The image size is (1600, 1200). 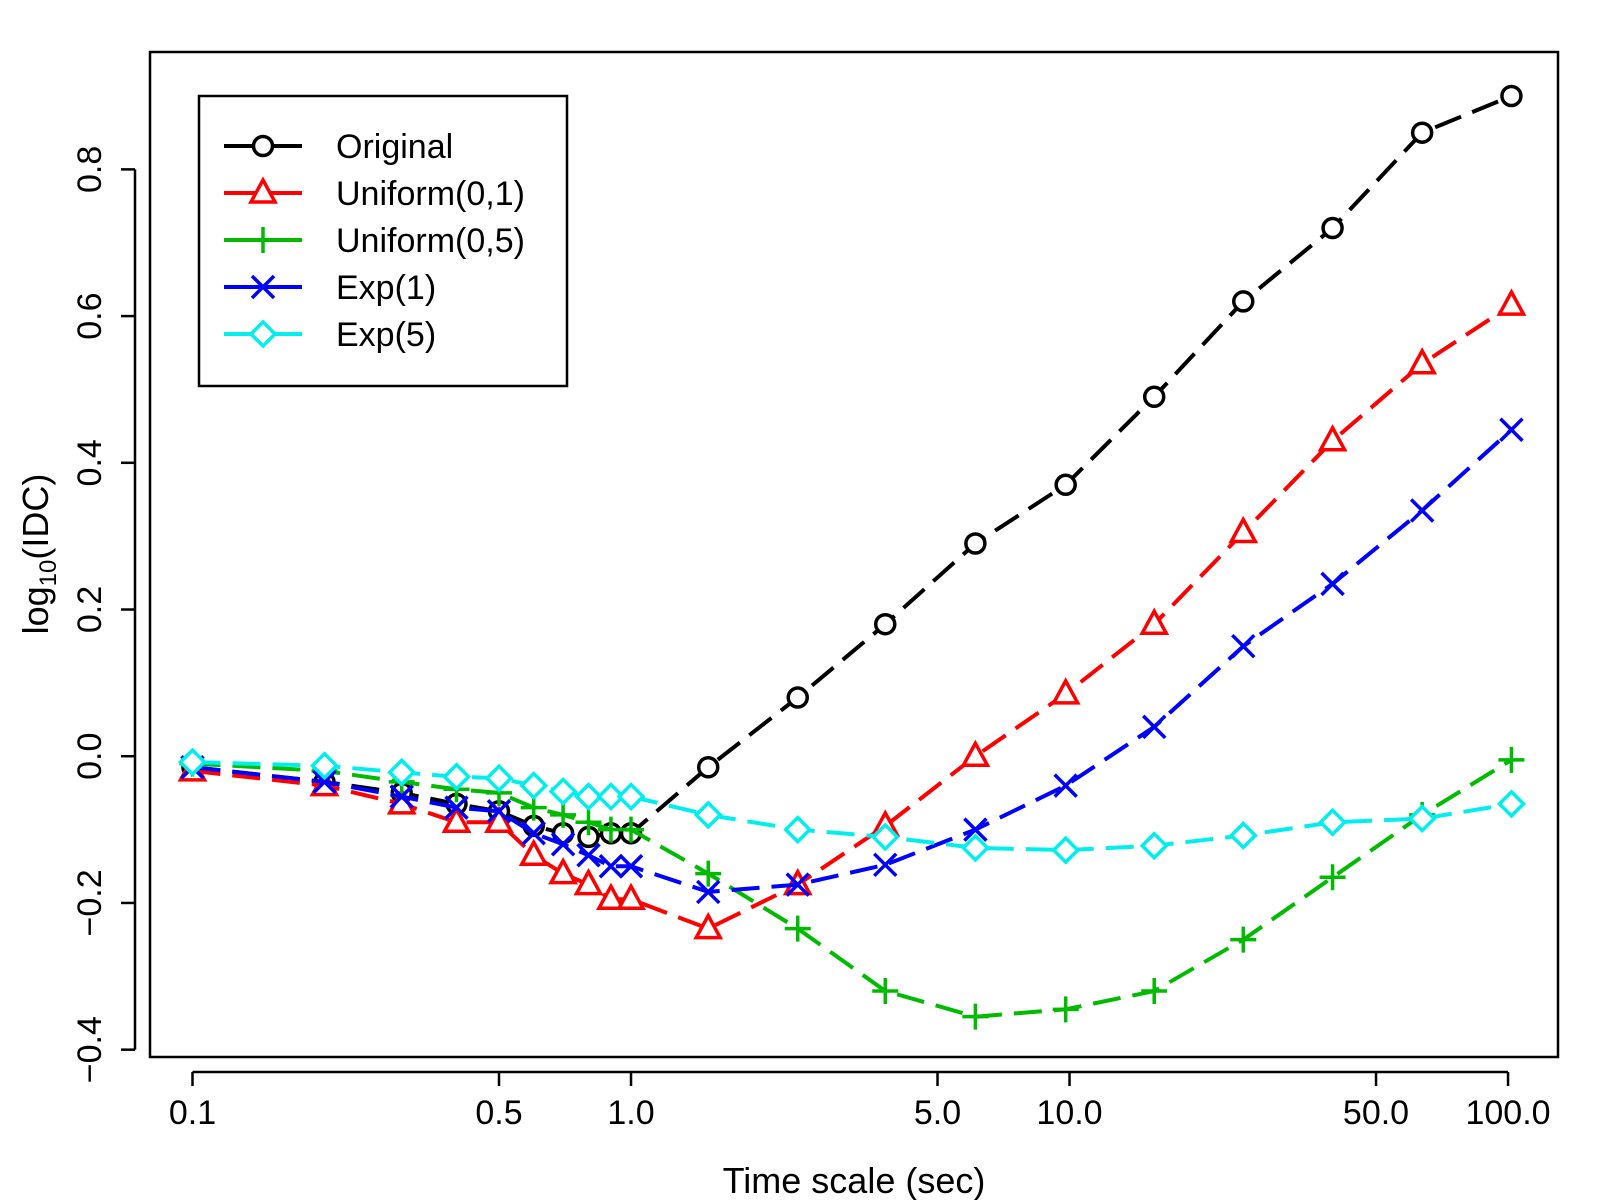 What do you see at coordinates (430, 194) in the screenshot?
I see `legend-label: Uniform(0,1)` at bounding box center [430, 194].